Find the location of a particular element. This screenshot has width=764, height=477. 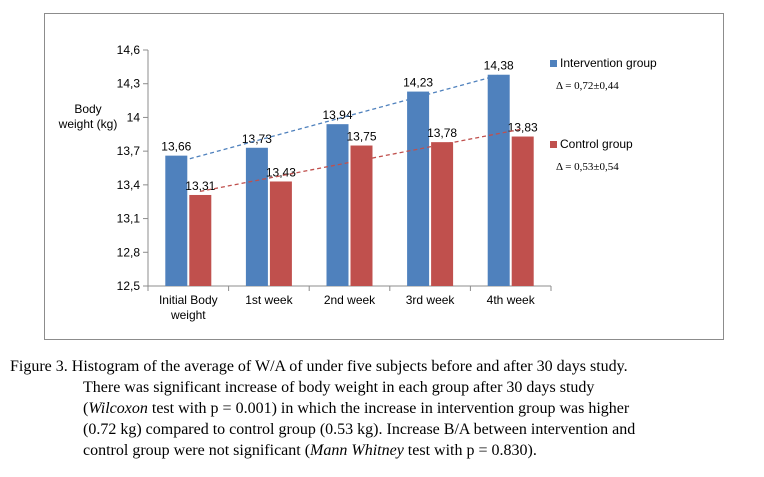

y-tick-label: 13,1 is located at coordinates (129, 219).